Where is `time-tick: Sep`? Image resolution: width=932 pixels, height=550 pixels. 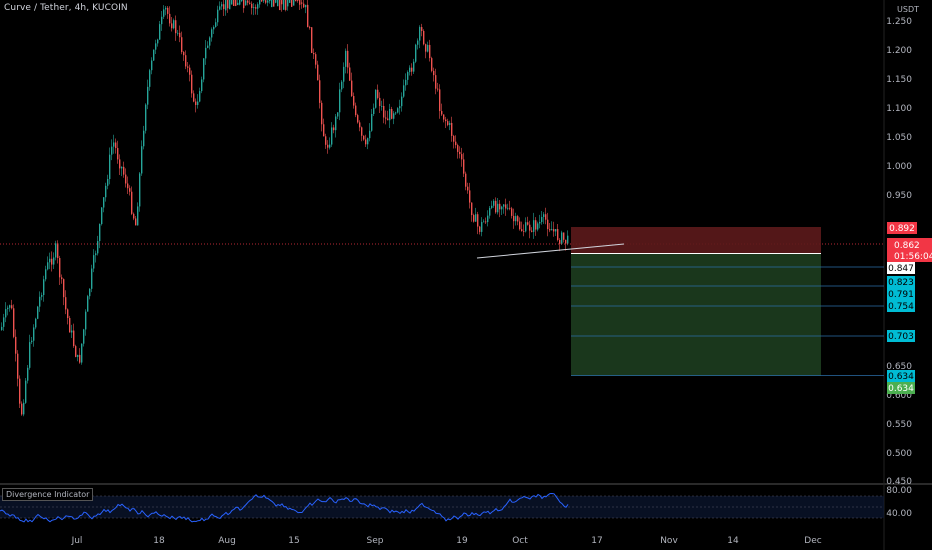 time-tick: Sep is located at coordinates (375, 541).